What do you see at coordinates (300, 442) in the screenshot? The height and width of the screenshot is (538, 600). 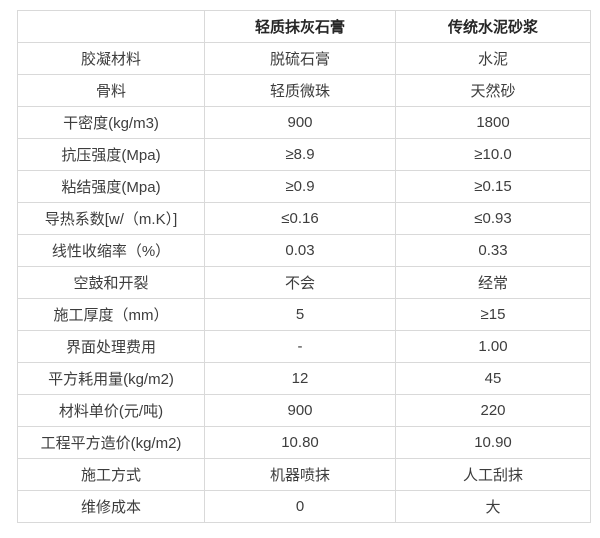 I see `gypsum-value: 10.80` at bounding box center [300, 442].